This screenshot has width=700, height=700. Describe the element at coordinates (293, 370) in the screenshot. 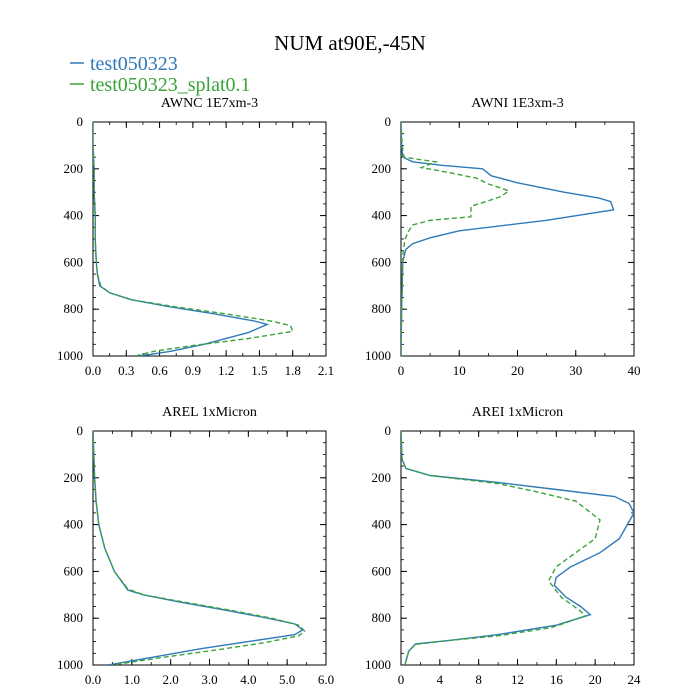

I see `x-tick-label: 1.8` at that location.